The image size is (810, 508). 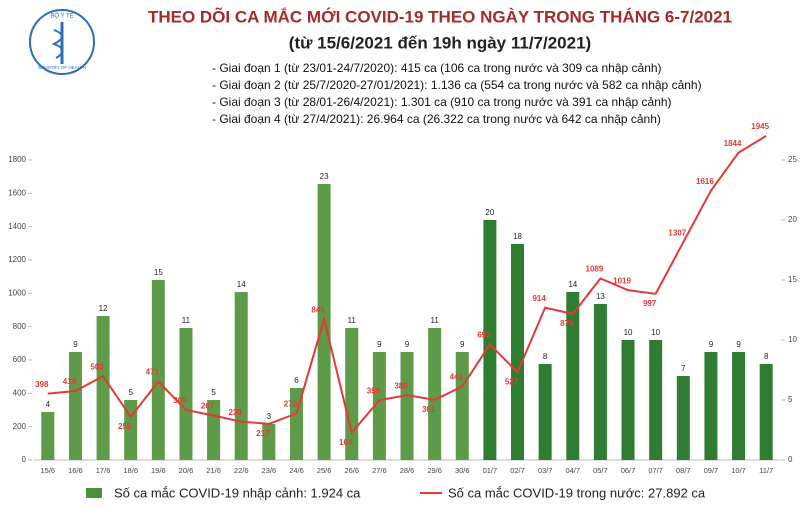 I want to click on y-tick-label: 800, so click(x=20, y=326).